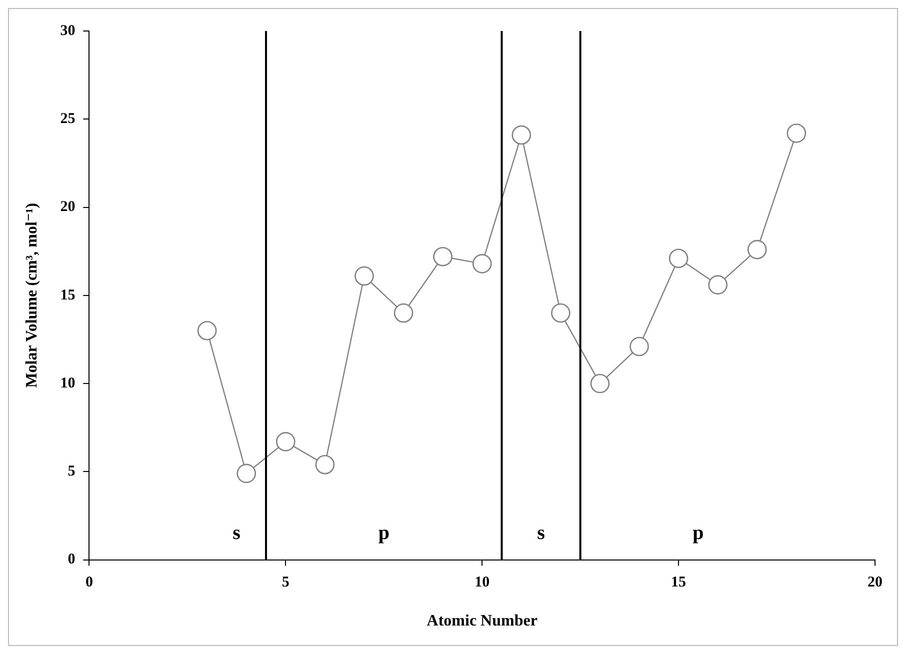 This screenshot has width=906, height=654. I want to click on x-tick-label: 15, so click(678, 582).